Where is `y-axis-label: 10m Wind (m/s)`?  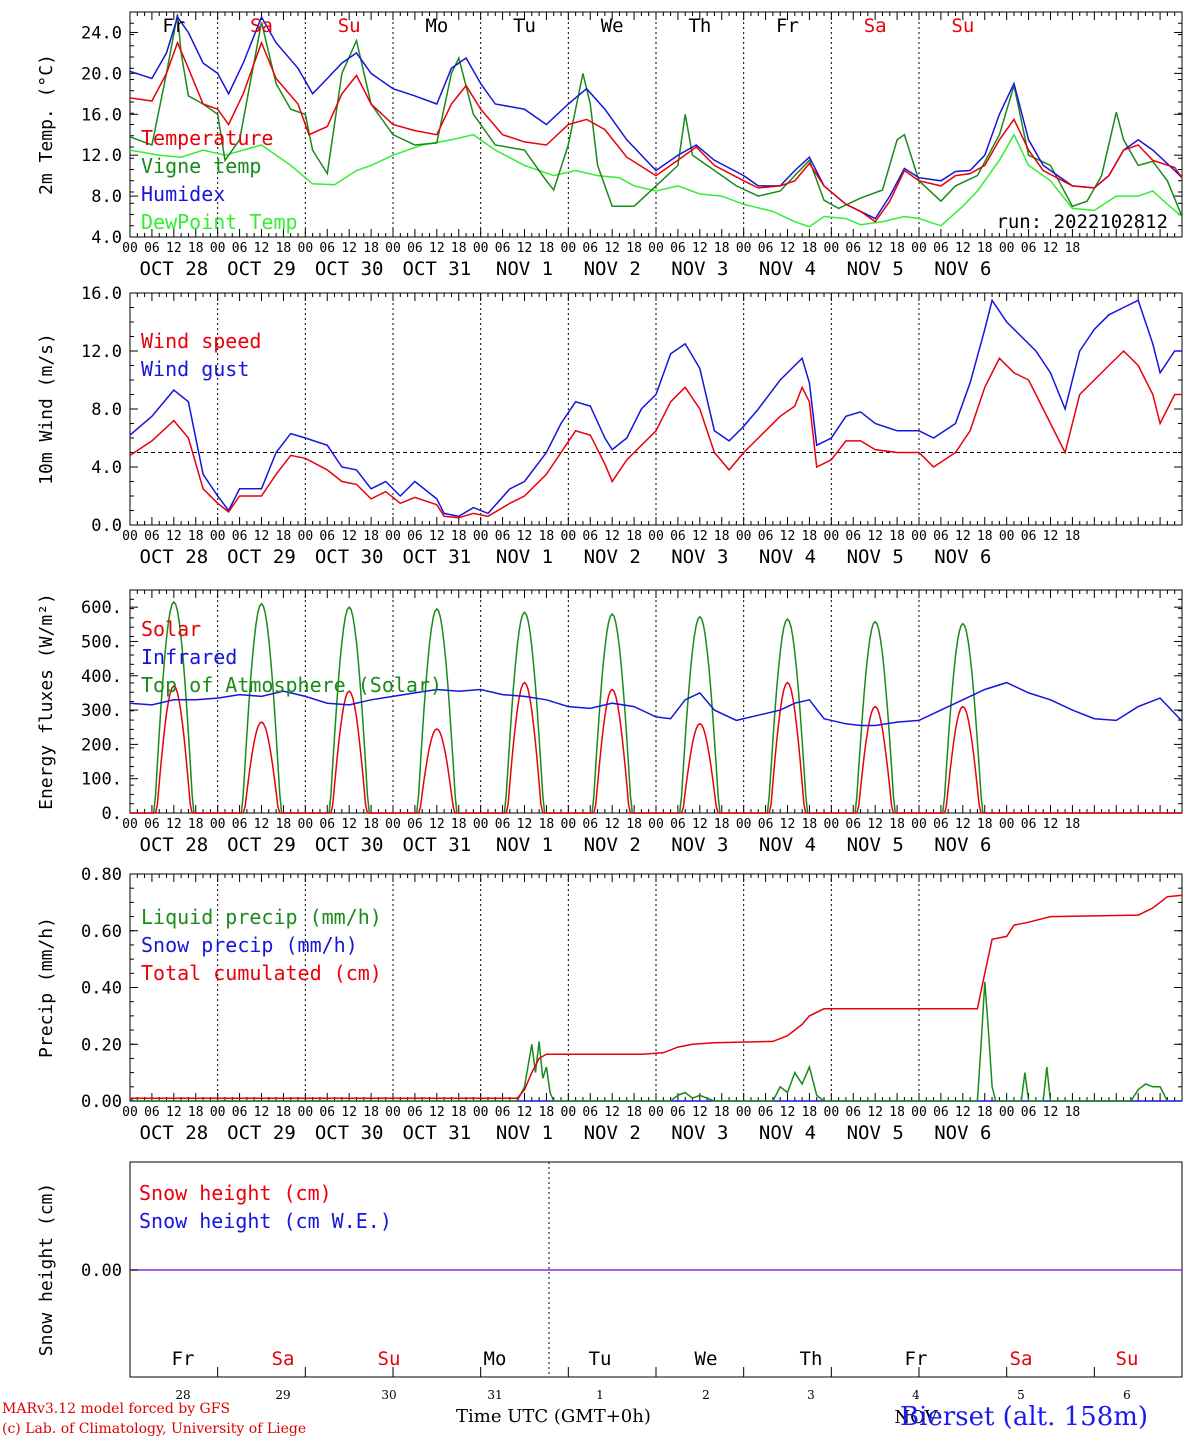
y-axis-label: 10m Wind (m/s) is located at coordinates (46, 409).